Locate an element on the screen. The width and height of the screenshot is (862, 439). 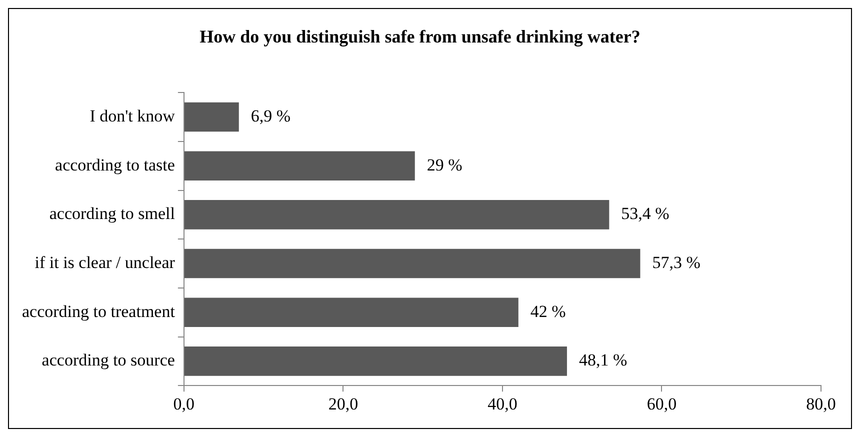
data-label: 53,4 % is located at coordinates (645, 214).